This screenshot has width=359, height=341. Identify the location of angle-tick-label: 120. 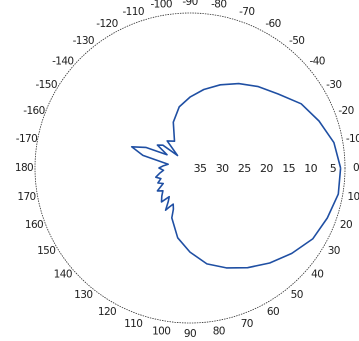
(107, 312).